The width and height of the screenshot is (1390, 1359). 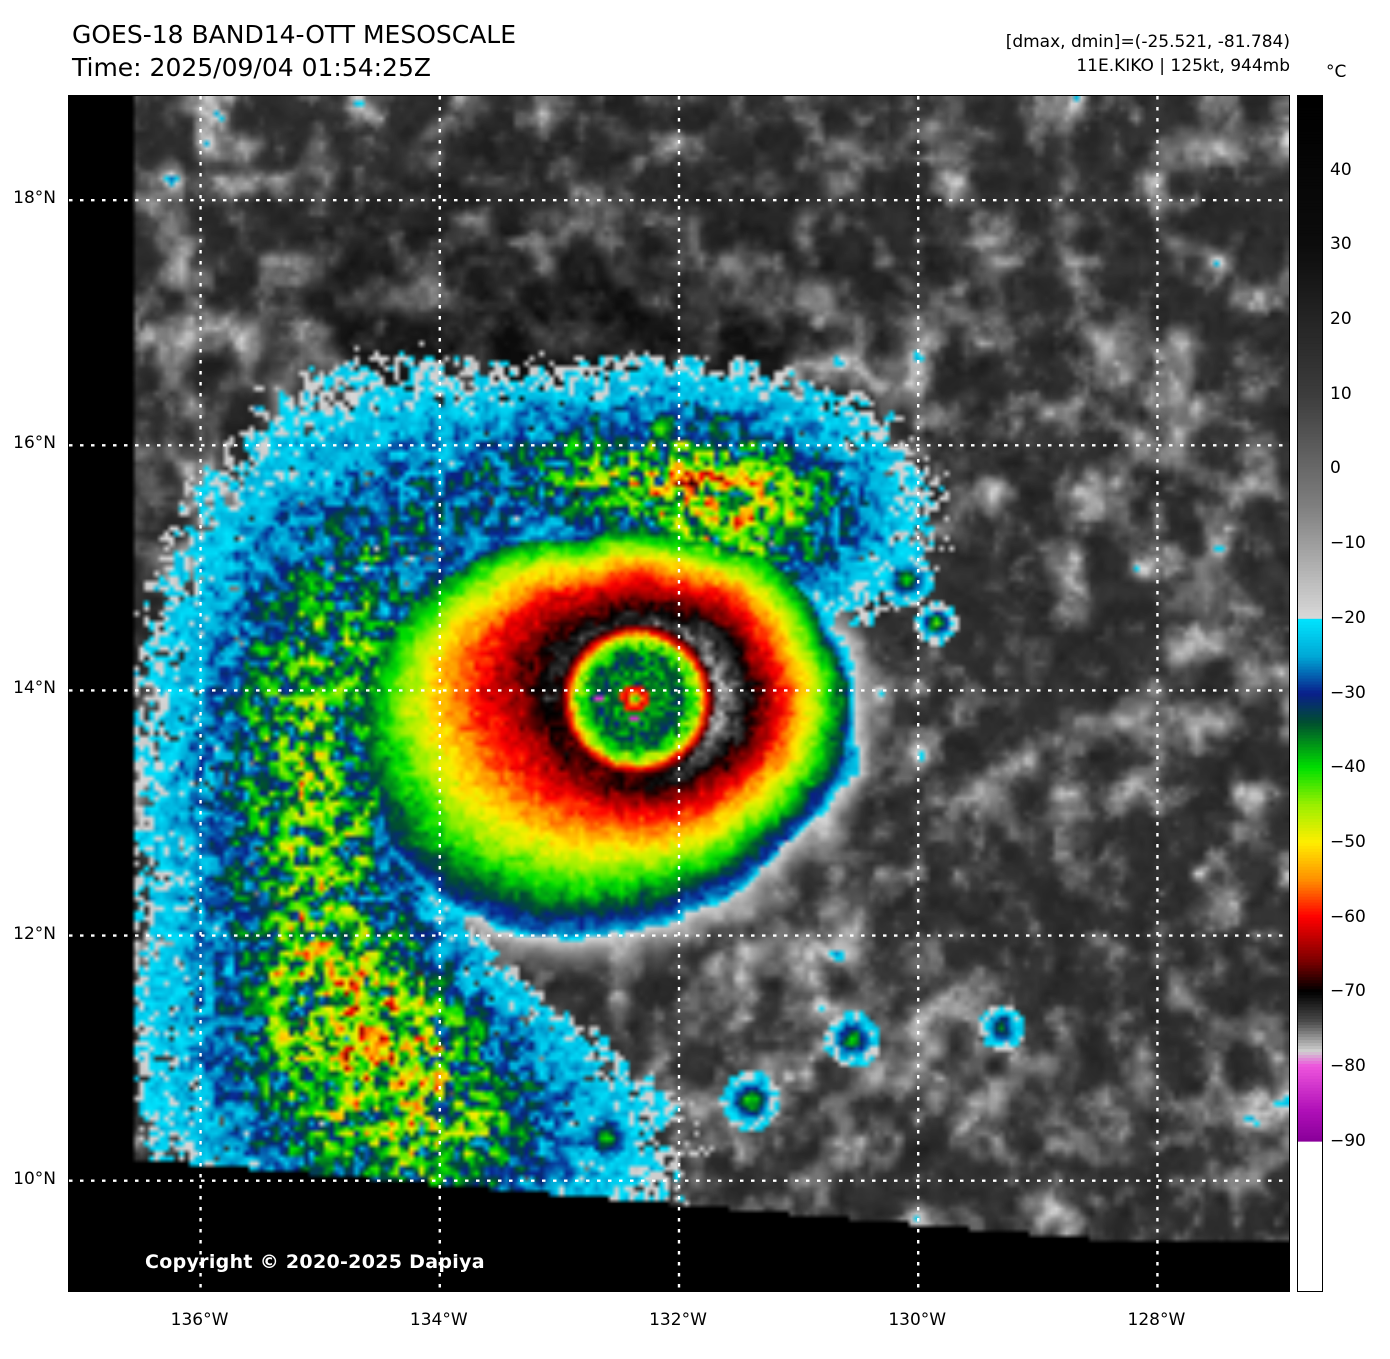 What do you see at coordinates (1336, 72) in the screenshot?
I see `colorbar-unit-label: °C` at bounding box center [1336, 72].